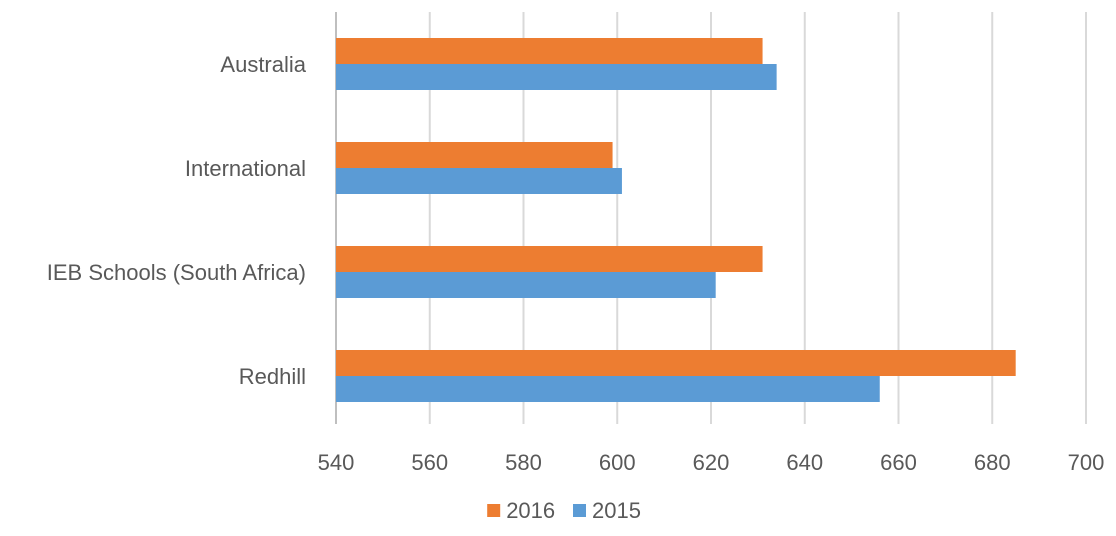  I want to click on legend-label-2016: 2016, so click(530, 510).